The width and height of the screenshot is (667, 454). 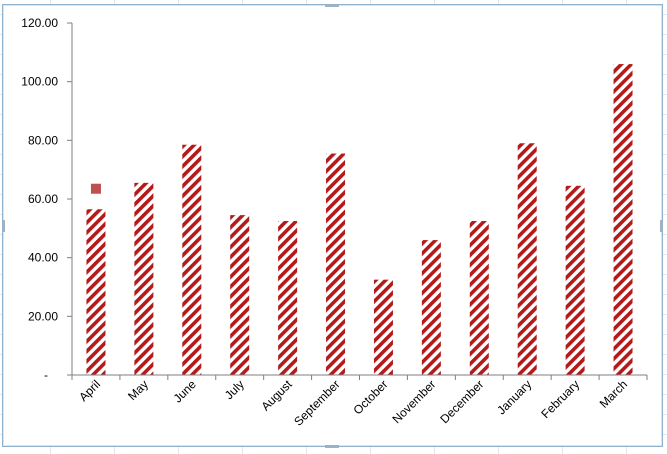 I want to click on y-tick-label: 20.00, so click(x=43, y=316).